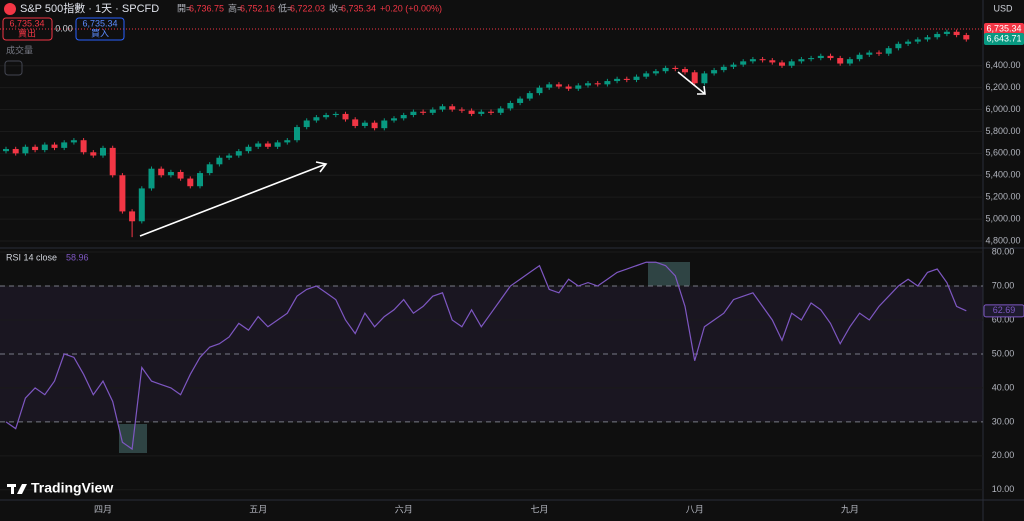 Image resolution: width=1024 pixels, height=521 pixels. Describe the element at coordinates (358, 8) in the screenshot. I see `ohlc-value: 6,735.34` at that location.